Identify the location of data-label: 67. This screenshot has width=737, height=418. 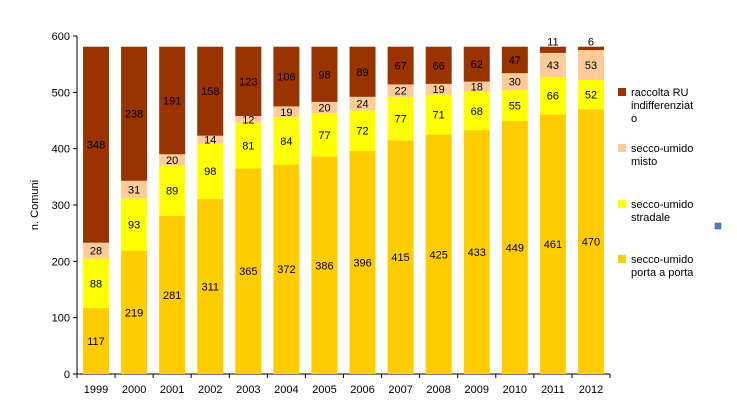
(400, 67).